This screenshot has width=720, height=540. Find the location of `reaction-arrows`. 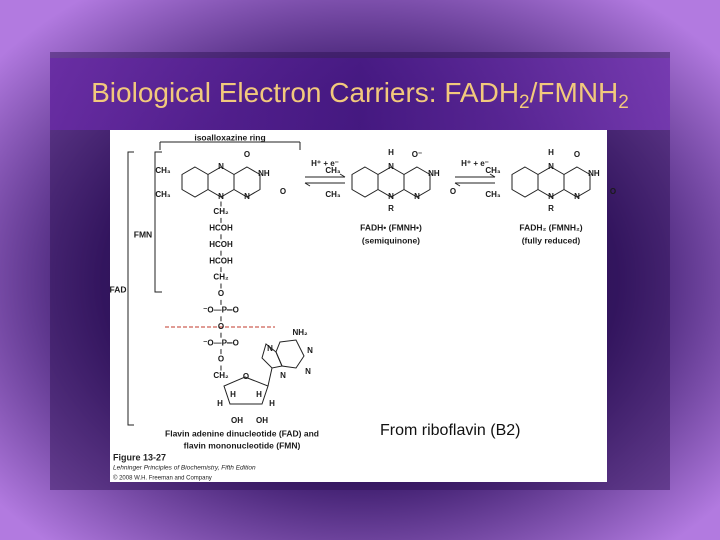

reaction-arrows is located at coordinates (400, 180).